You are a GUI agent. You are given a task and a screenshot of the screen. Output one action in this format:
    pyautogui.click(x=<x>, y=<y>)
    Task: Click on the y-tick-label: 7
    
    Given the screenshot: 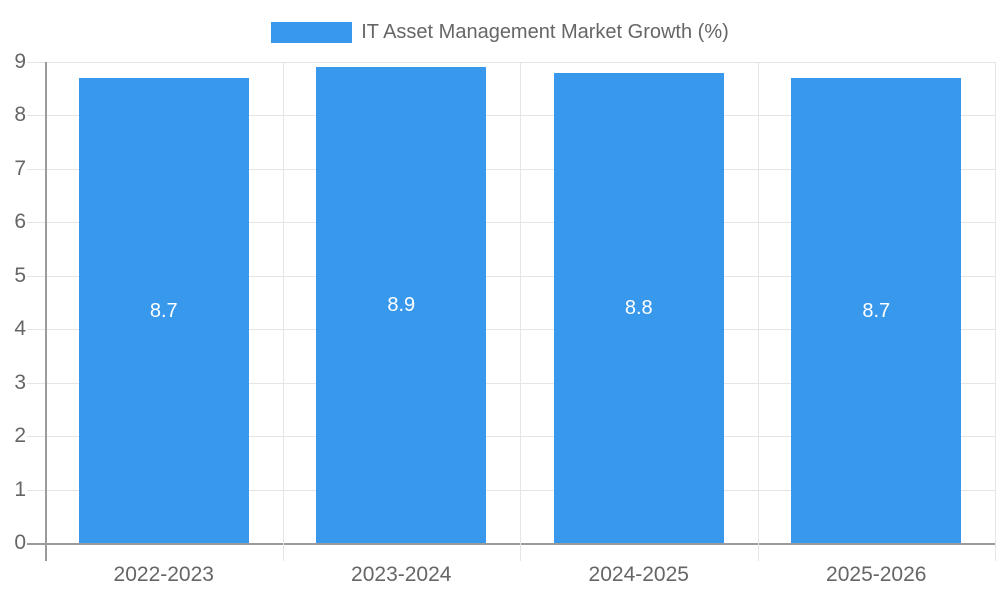 What is the action you would take?
    pyautogui.click(x=20, y=168)
    